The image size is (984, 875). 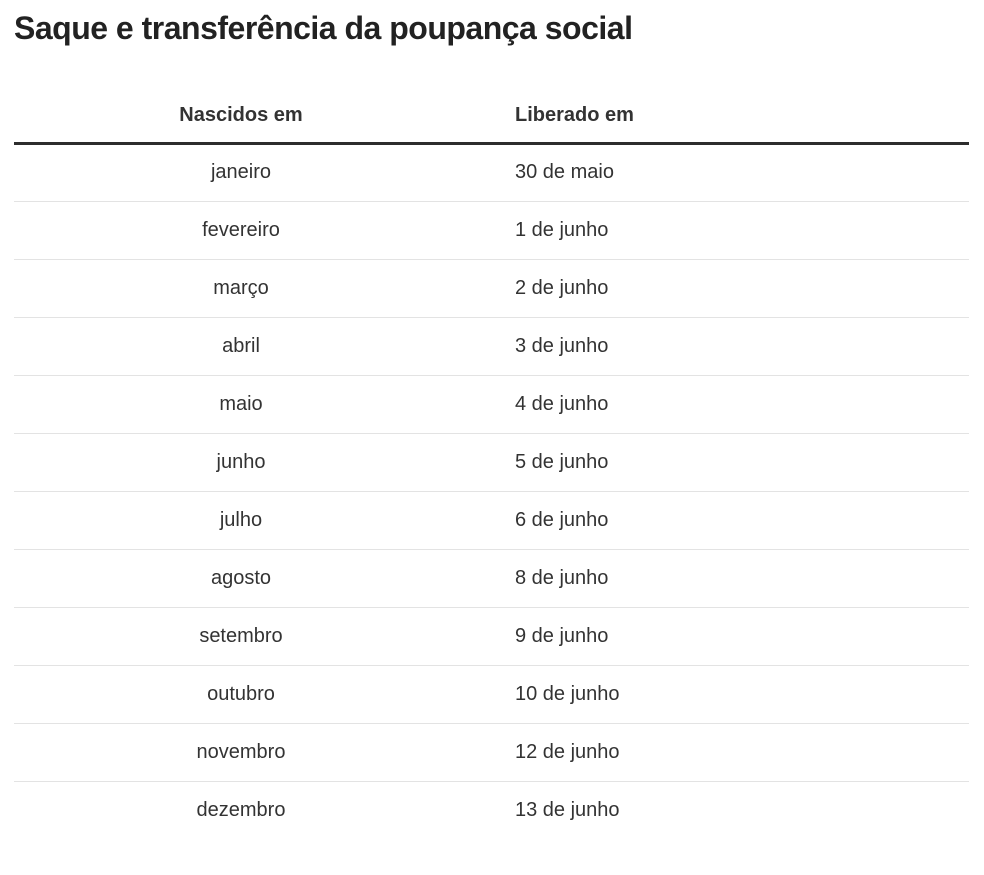 What do you see at coordinates (241, 404) in the screenshot?
I see `cell-birth-month: maio` at bounding box center [241, 404].